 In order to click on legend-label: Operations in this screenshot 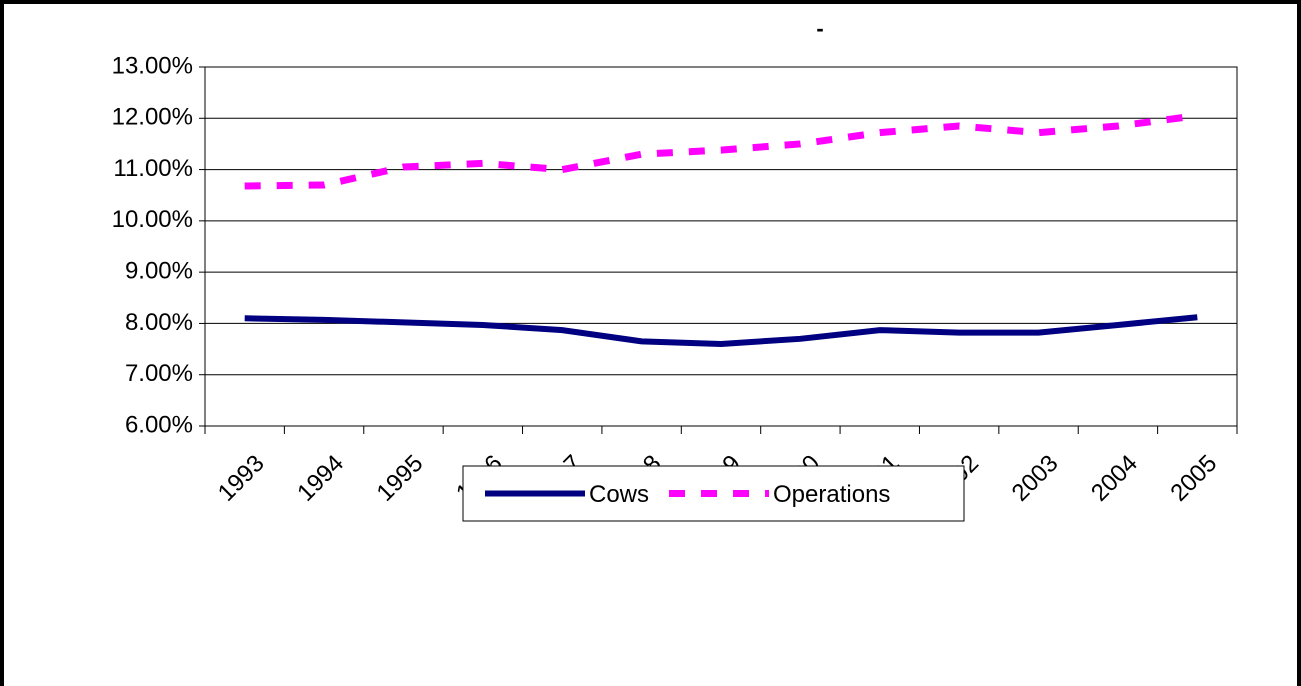, I will do `click(831, 494)`.